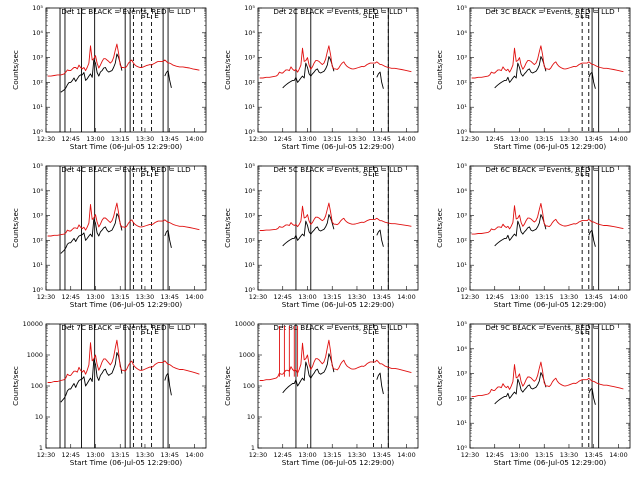 This screenshot has width=640, height=480. Describe the element at coordinates (37, 386) in the screenshot. I see `y-tick-label: 100` at that location.